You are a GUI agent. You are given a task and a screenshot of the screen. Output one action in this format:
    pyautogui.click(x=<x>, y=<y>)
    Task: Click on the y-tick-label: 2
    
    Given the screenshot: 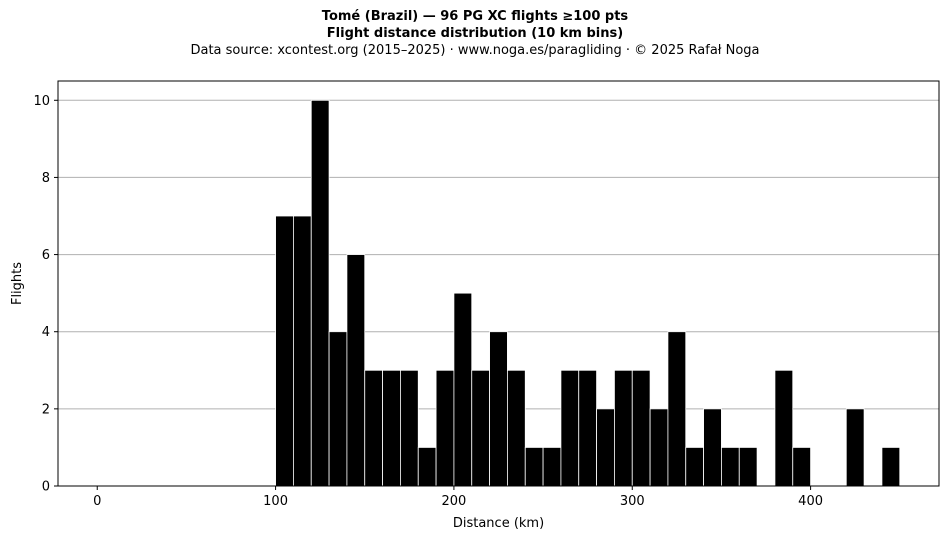 What is the action you would take?
    pyautogui.click(x=46, y=409)
    